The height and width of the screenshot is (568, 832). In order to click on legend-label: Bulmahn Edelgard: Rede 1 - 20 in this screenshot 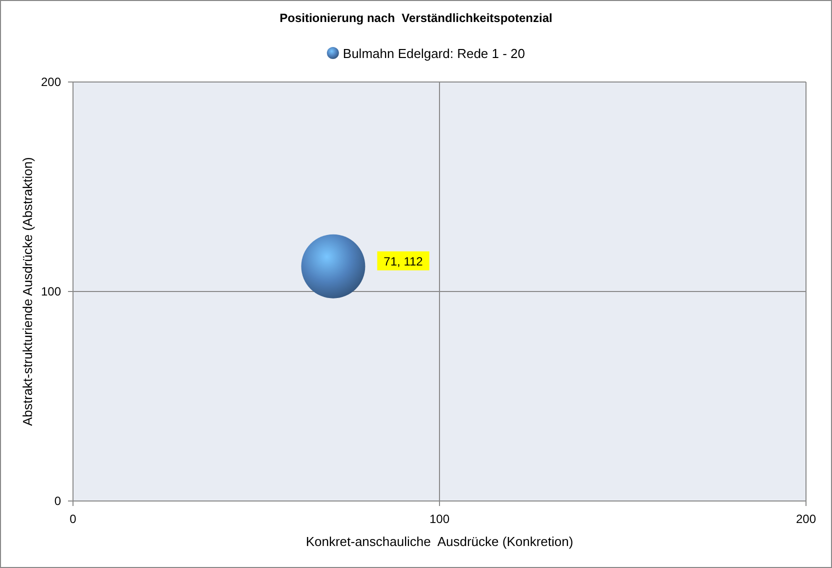, I will do `click(434, 53)`.